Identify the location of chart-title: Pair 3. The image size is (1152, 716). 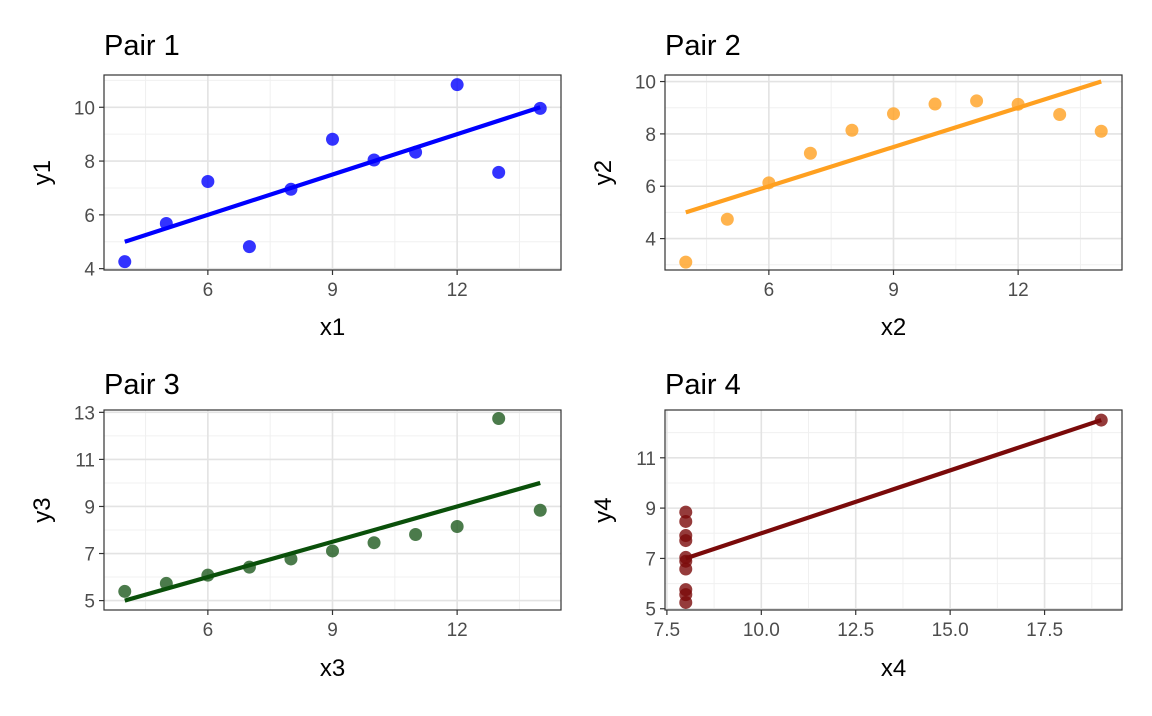
(142, 385).